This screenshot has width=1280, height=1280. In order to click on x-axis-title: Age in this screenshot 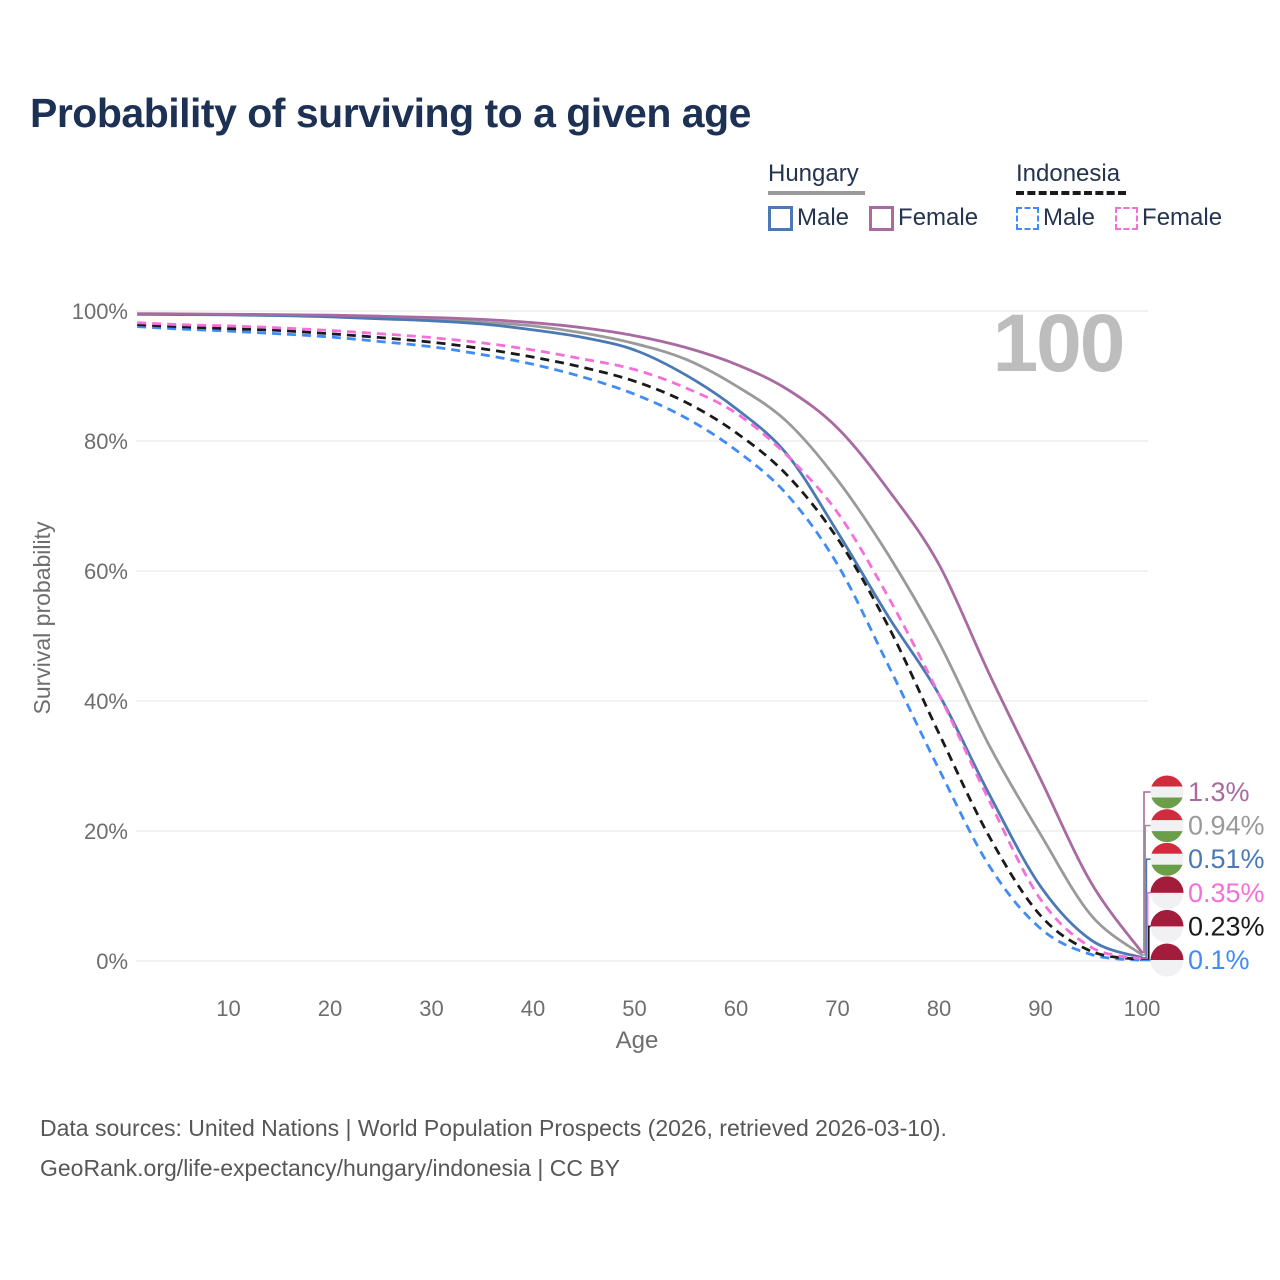, I will do `click(637, 1040)`.